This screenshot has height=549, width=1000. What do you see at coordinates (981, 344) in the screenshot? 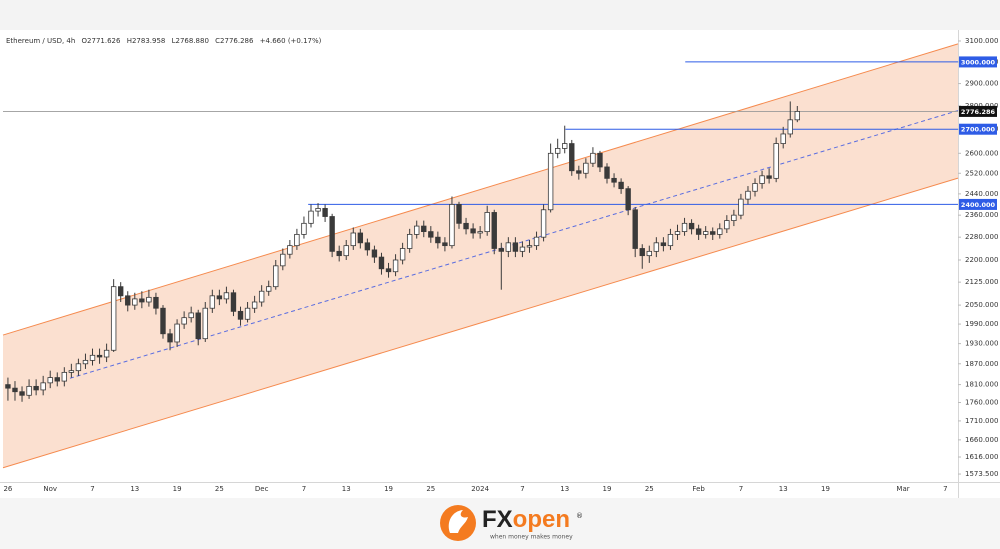
I see `y-tick-label: 1930.000` at bounding box center [981, 344].